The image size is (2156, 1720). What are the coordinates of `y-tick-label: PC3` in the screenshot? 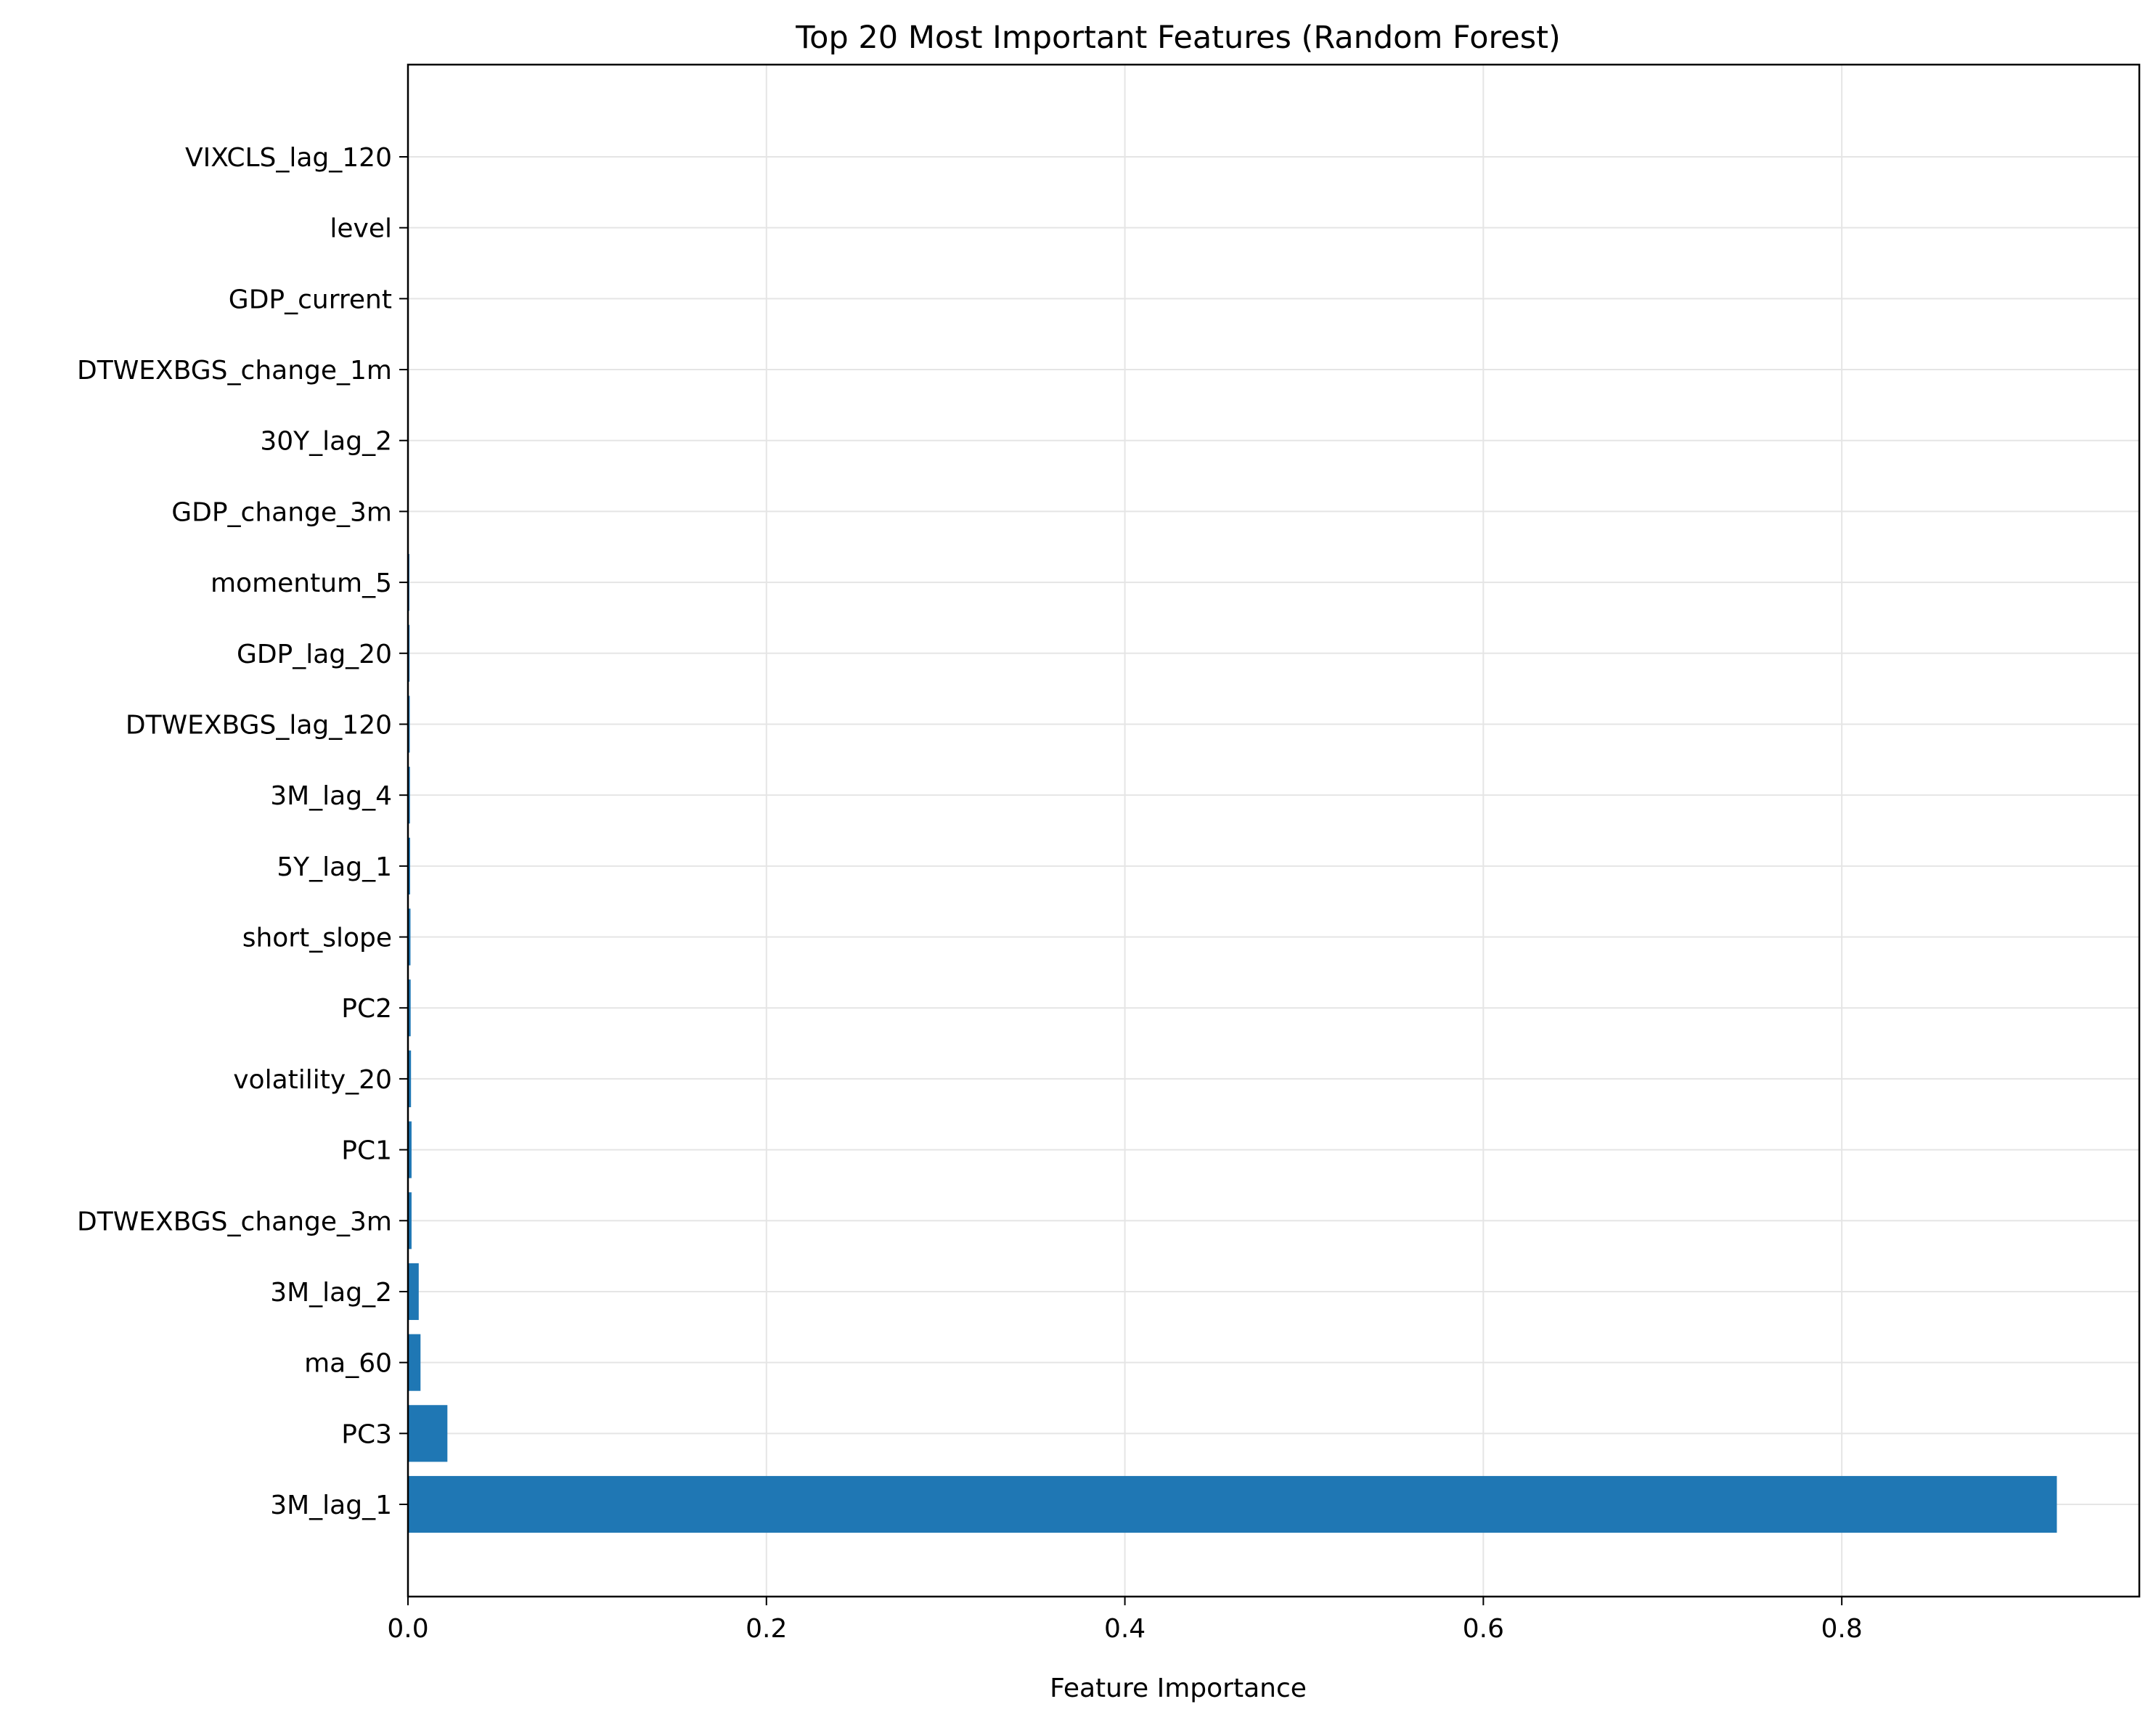 It's located at (367, 1434).